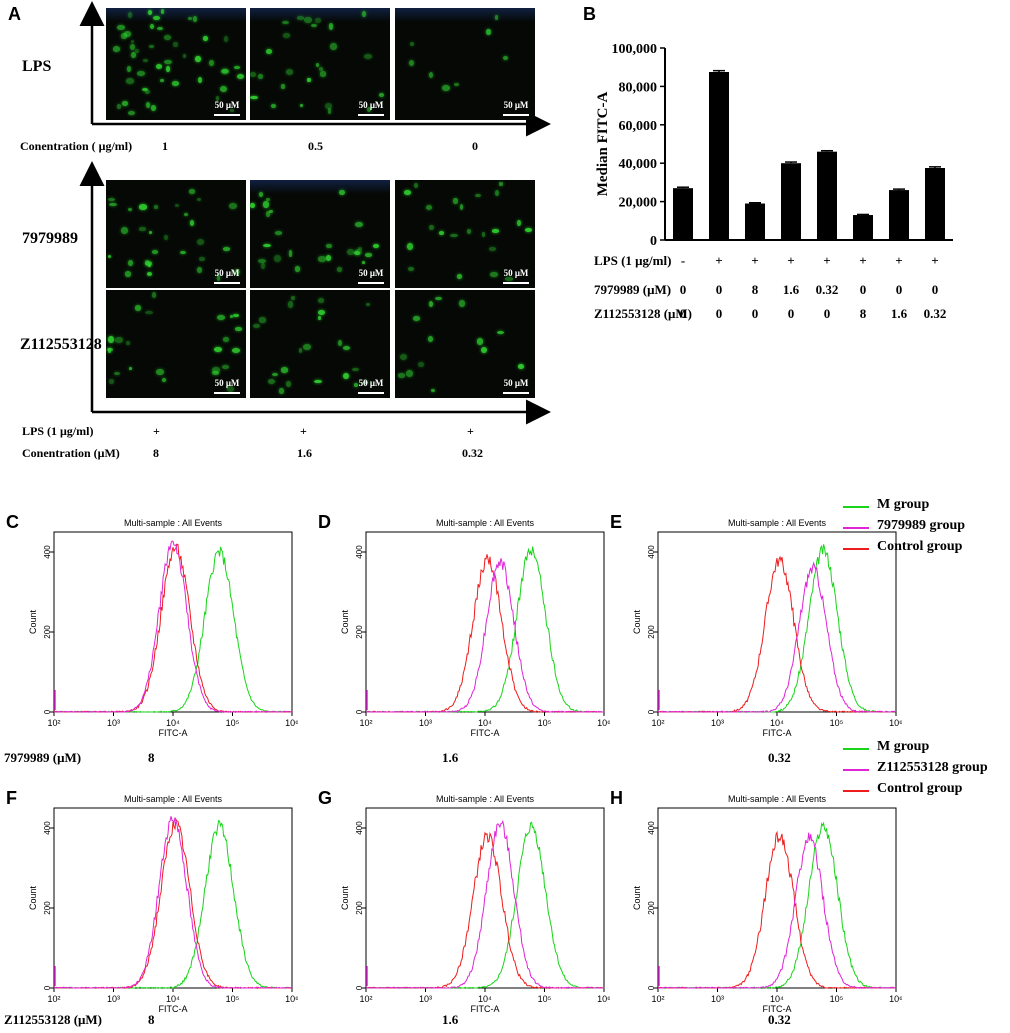 The width and height of the screenshot is (1010, 1033). I want to click on y-axis-title: Count, so click(33, 898).